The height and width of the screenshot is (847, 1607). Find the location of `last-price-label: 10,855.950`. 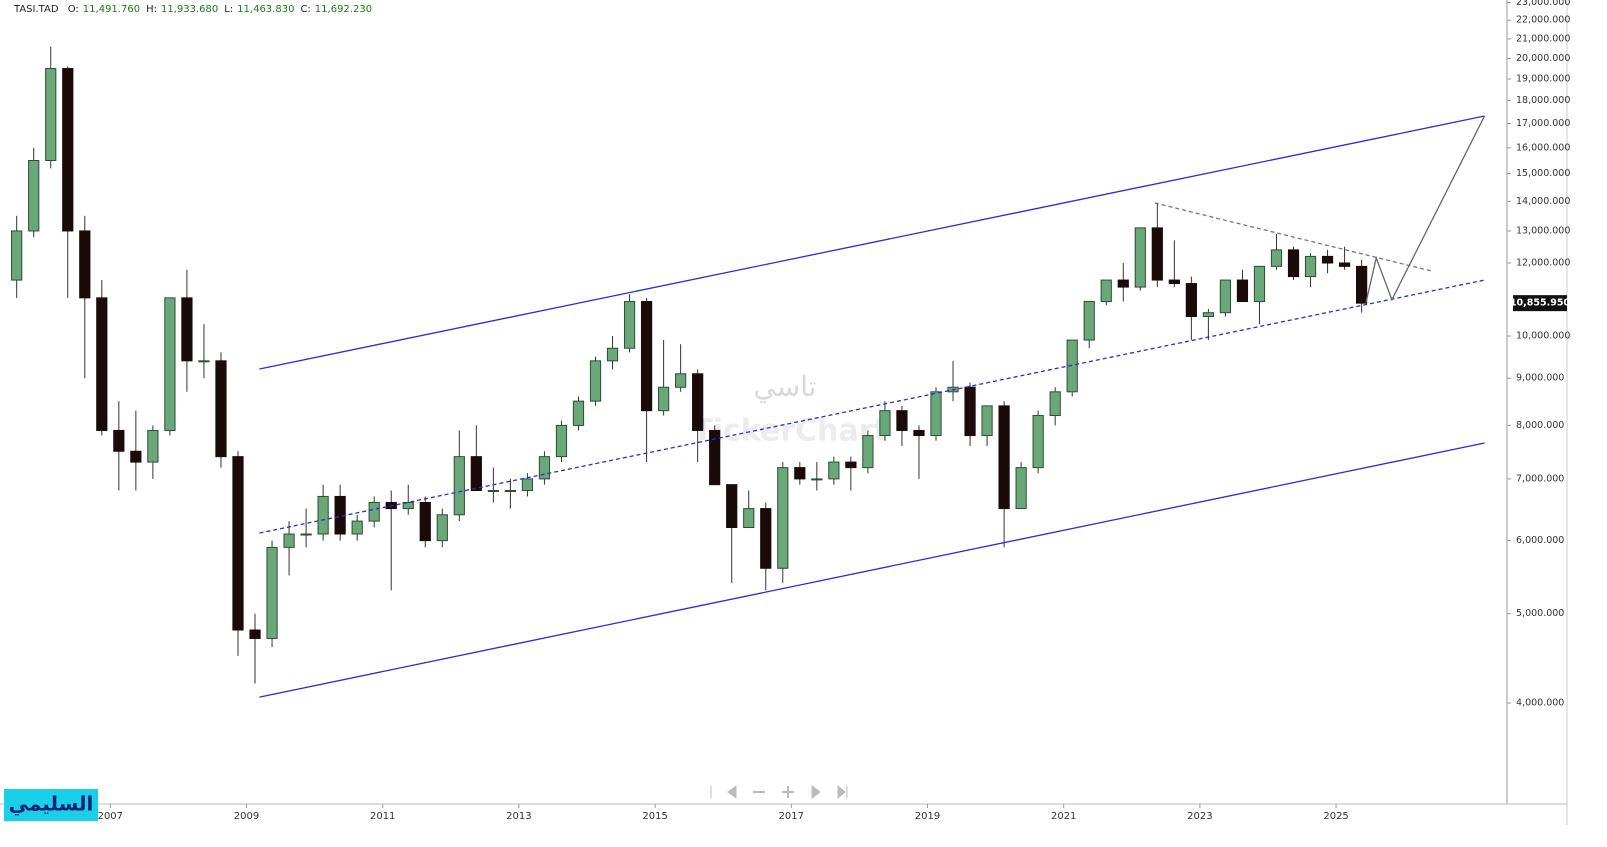

last-price-label: 10,855.950 is located at coordinates (1540, 303).